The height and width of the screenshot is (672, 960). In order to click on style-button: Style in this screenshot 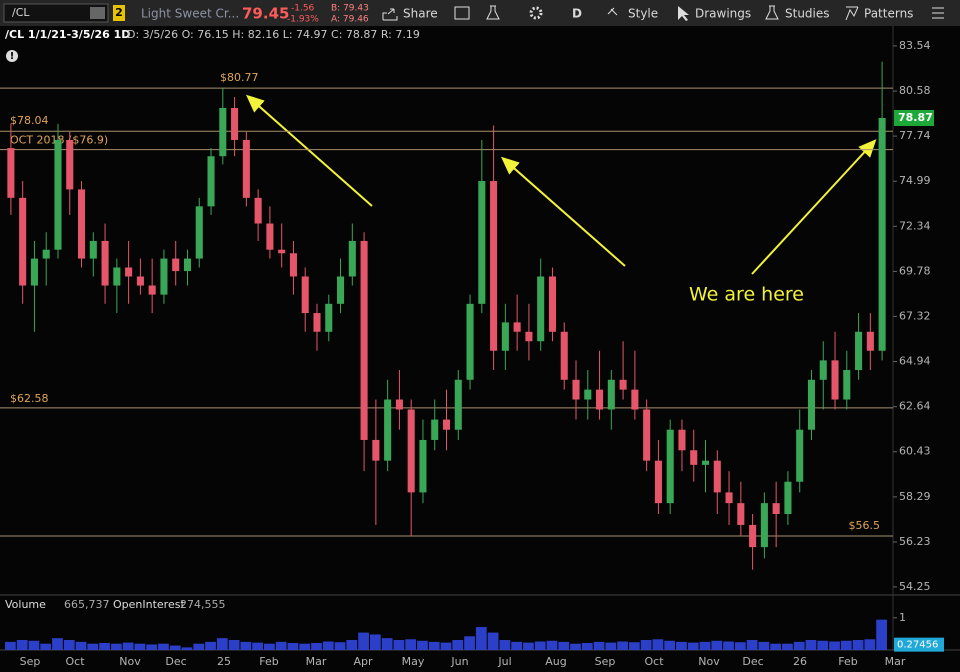, I will do `click(643, 14)`.